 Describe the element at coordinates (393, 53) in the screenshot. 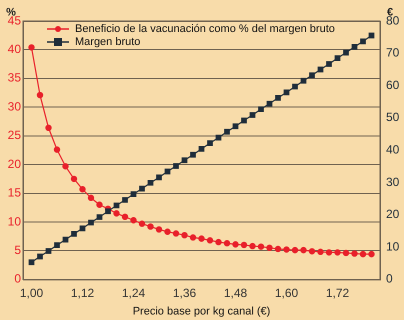

I see `y2-tick-label: 70` at that location.